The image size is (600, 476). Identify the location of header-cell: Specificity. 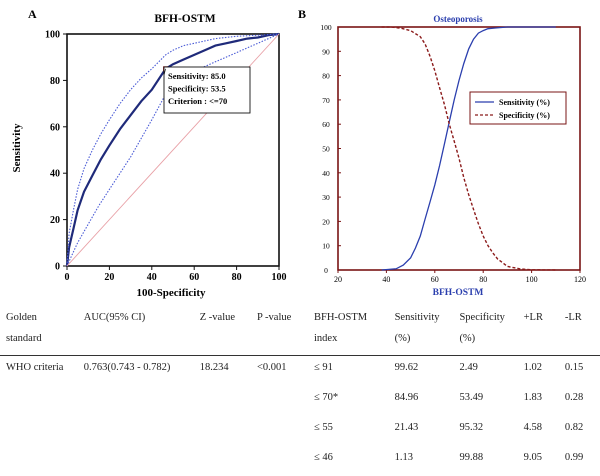
(482, 317).